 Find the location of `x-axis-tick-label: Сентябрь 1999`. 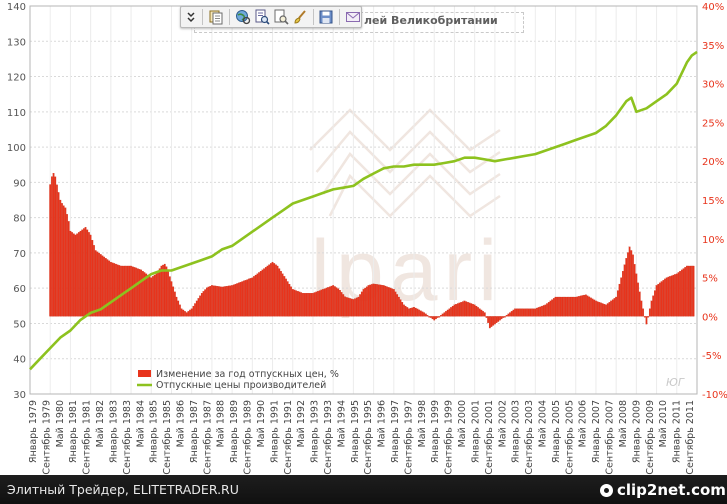

x-axis-tick-label: Сентябрь 1999 is located at coordinates (449, 437).